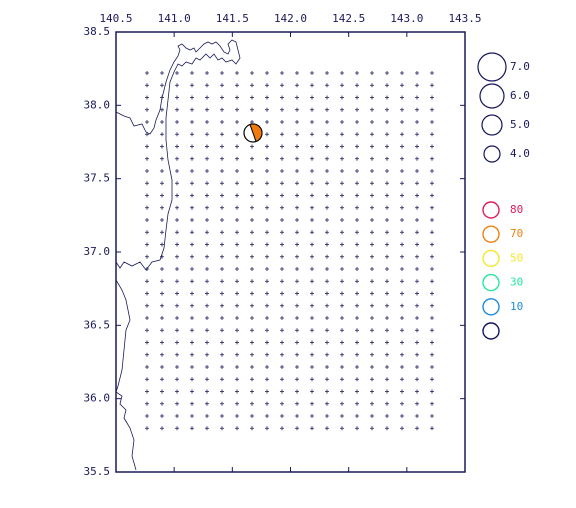 This screenshot has width=576, height=508. What do you see at coordinates (256, 133) in the screenshot?
I see `beachball-quadrant` at bounding box center [256, 133].